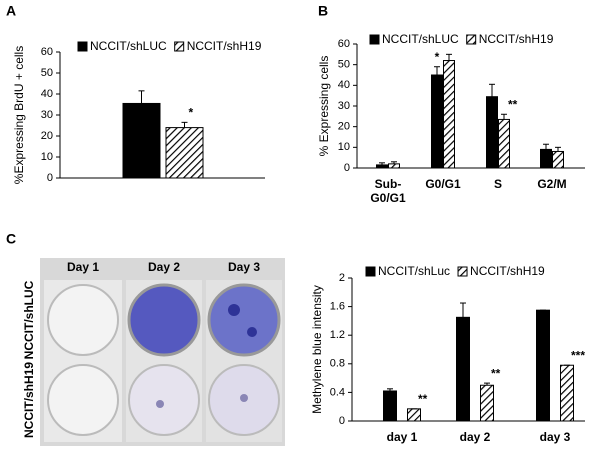 This screenshot has width=600, height=459. Describe the element at coordinates (342, 278) in the screenshot. I see `y-tick-label: 2` at that location.